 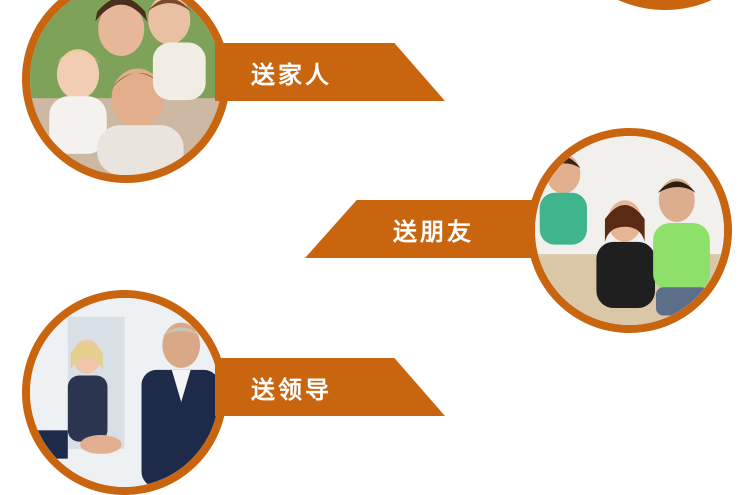 I want to click on family-photo, so click(x=126, y=87).